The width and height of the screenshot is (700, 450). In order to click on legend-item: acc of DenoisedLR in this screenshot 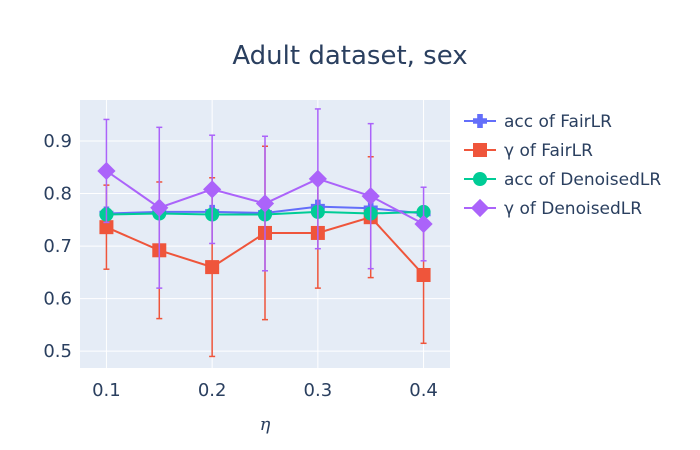, I will do `click(562, 180)`.